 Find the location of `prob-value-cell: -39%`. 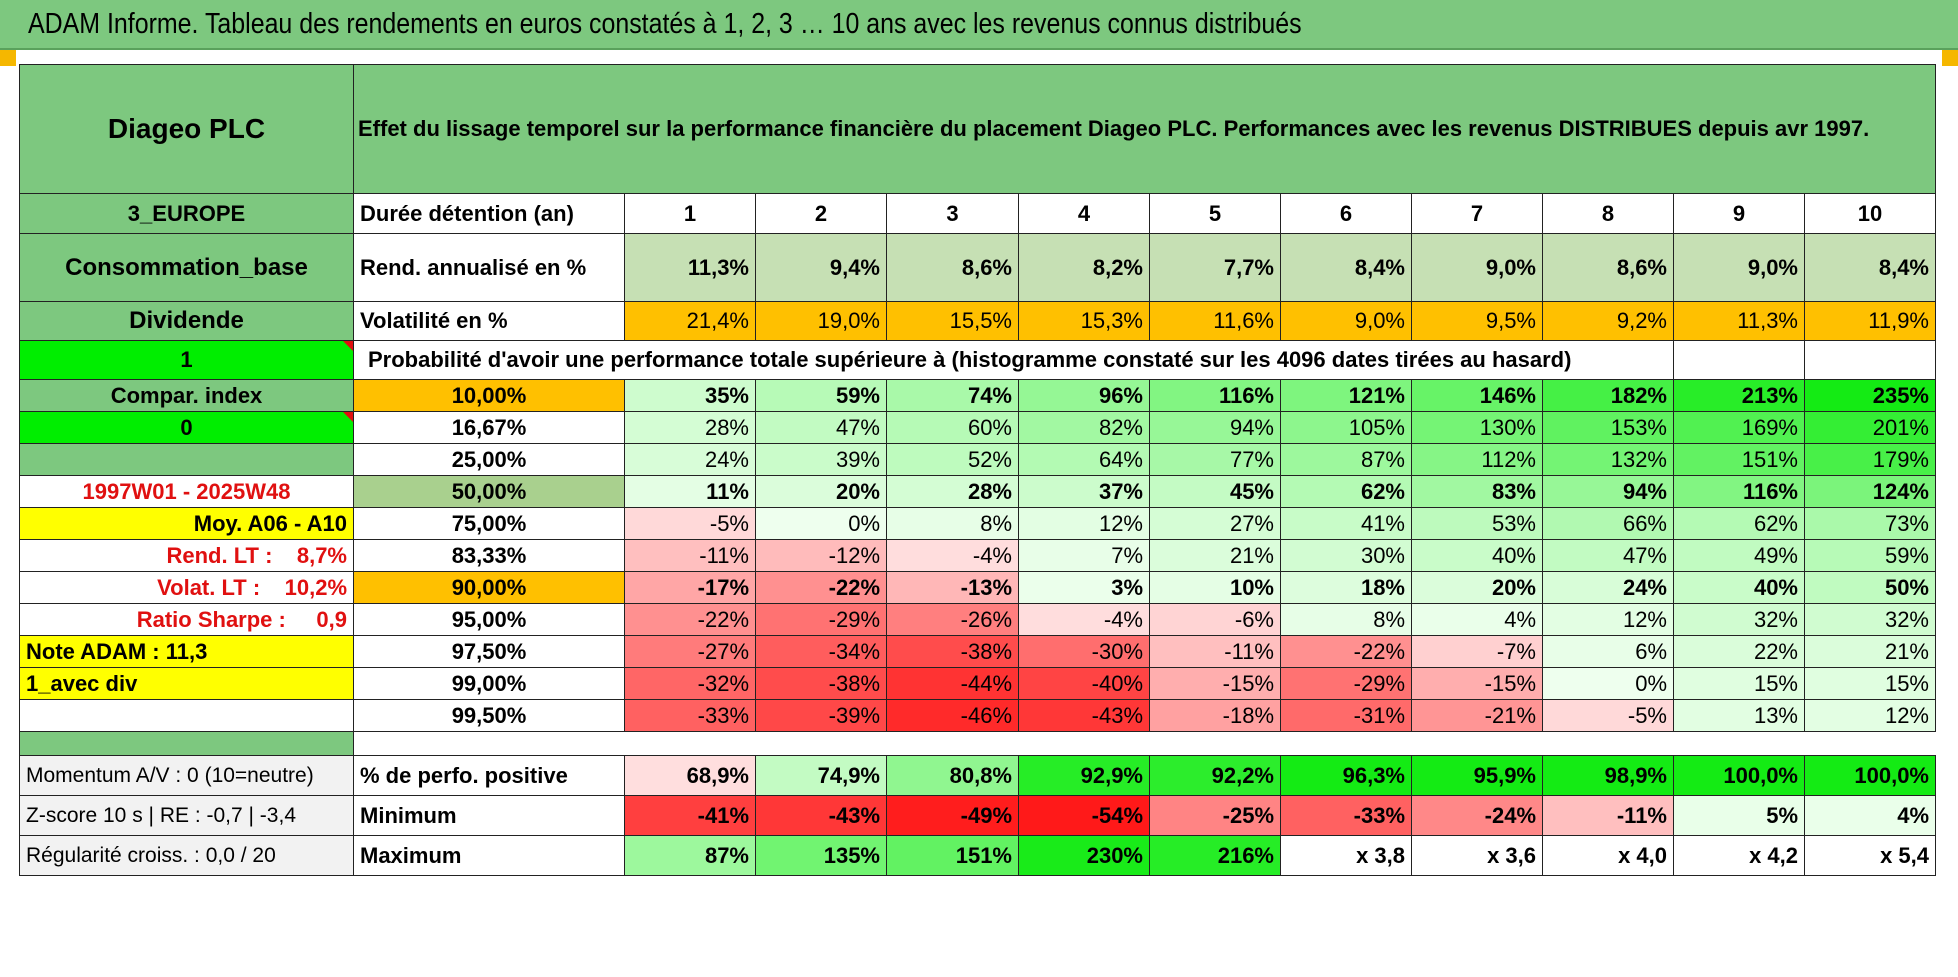

prob-value-cell: -39% is located at coordinates (821, 715).